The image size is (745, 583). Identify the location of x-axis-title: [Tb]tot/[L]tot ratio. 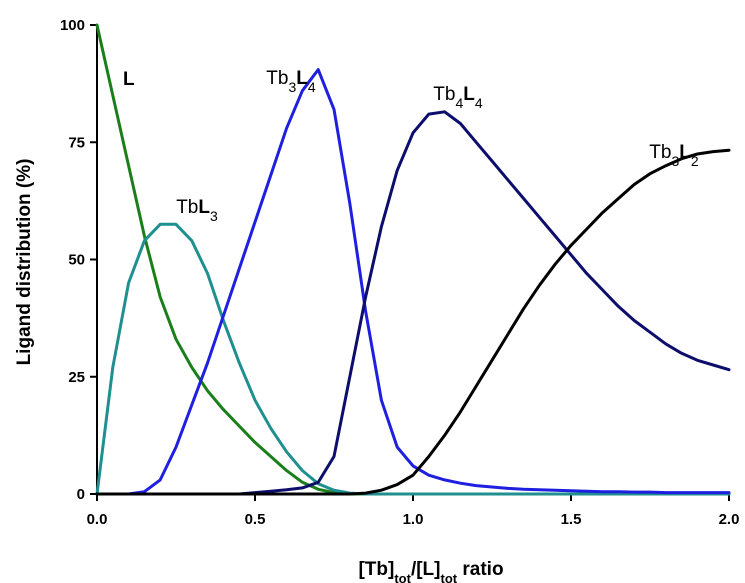
(430, 571).